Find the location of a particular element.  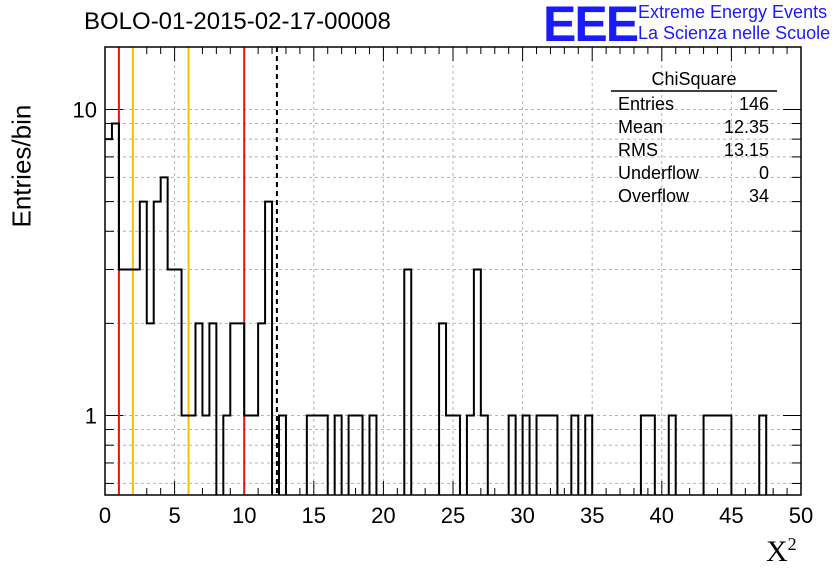

y-tick-label: 1 is located at coordinates (91, 416).